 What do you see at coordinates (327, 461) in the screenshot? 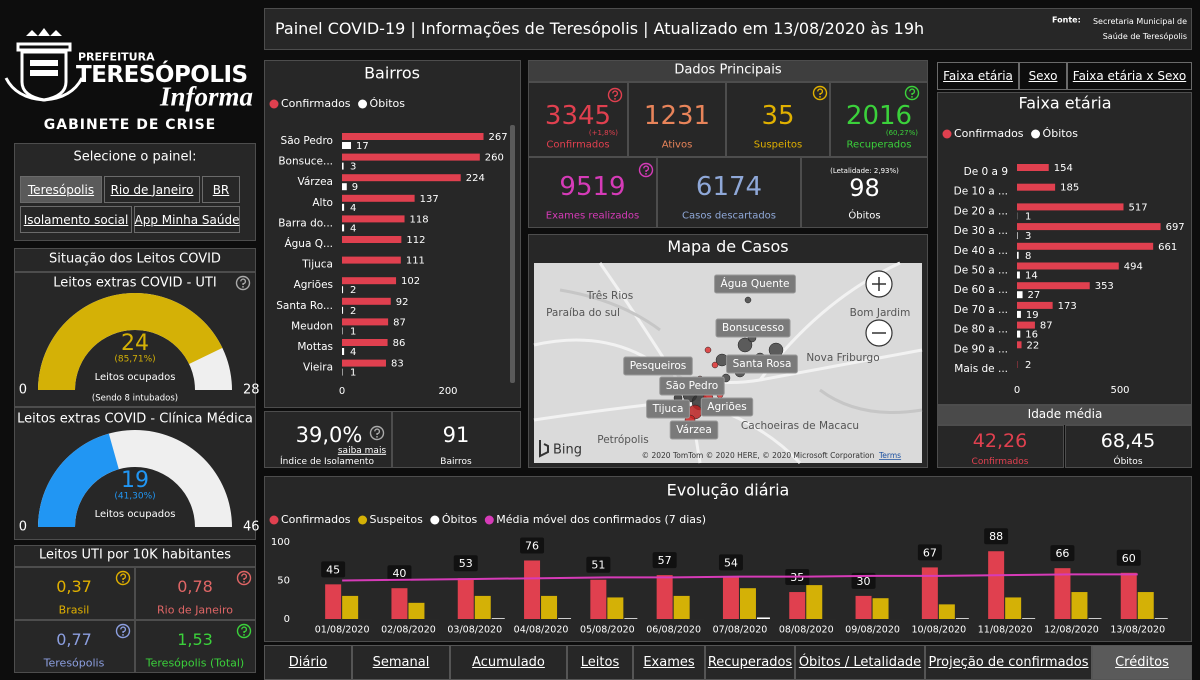
I see `isolamento-label: Índice de Isolamento` at bounding box center [327, 461].